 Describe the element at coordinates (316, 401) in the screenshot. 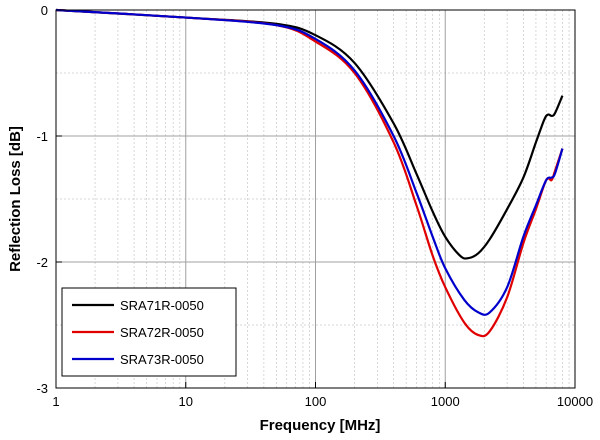

I see `x-tick-label: 100` at that location.